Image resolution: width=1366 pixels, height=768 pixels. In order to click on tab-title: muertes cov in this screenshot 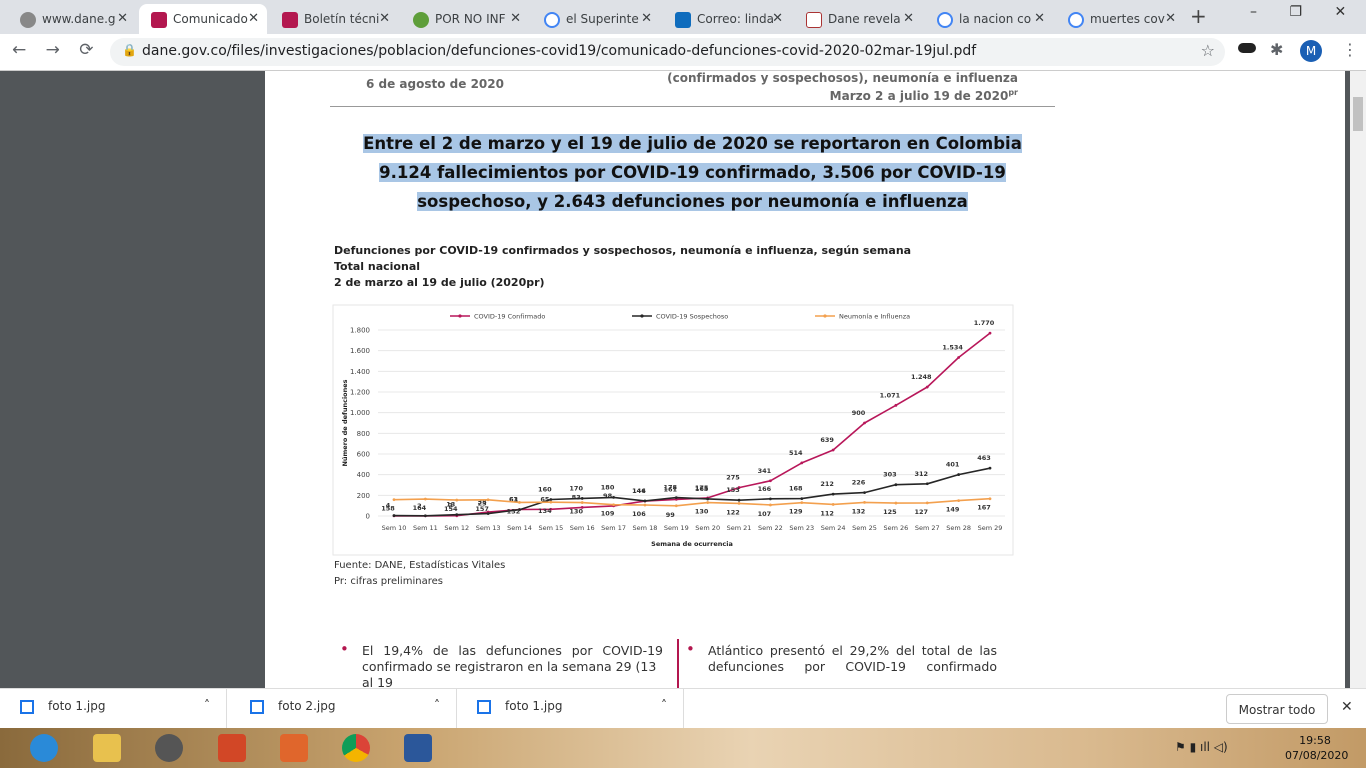, I will do `click(1127, 19)`.